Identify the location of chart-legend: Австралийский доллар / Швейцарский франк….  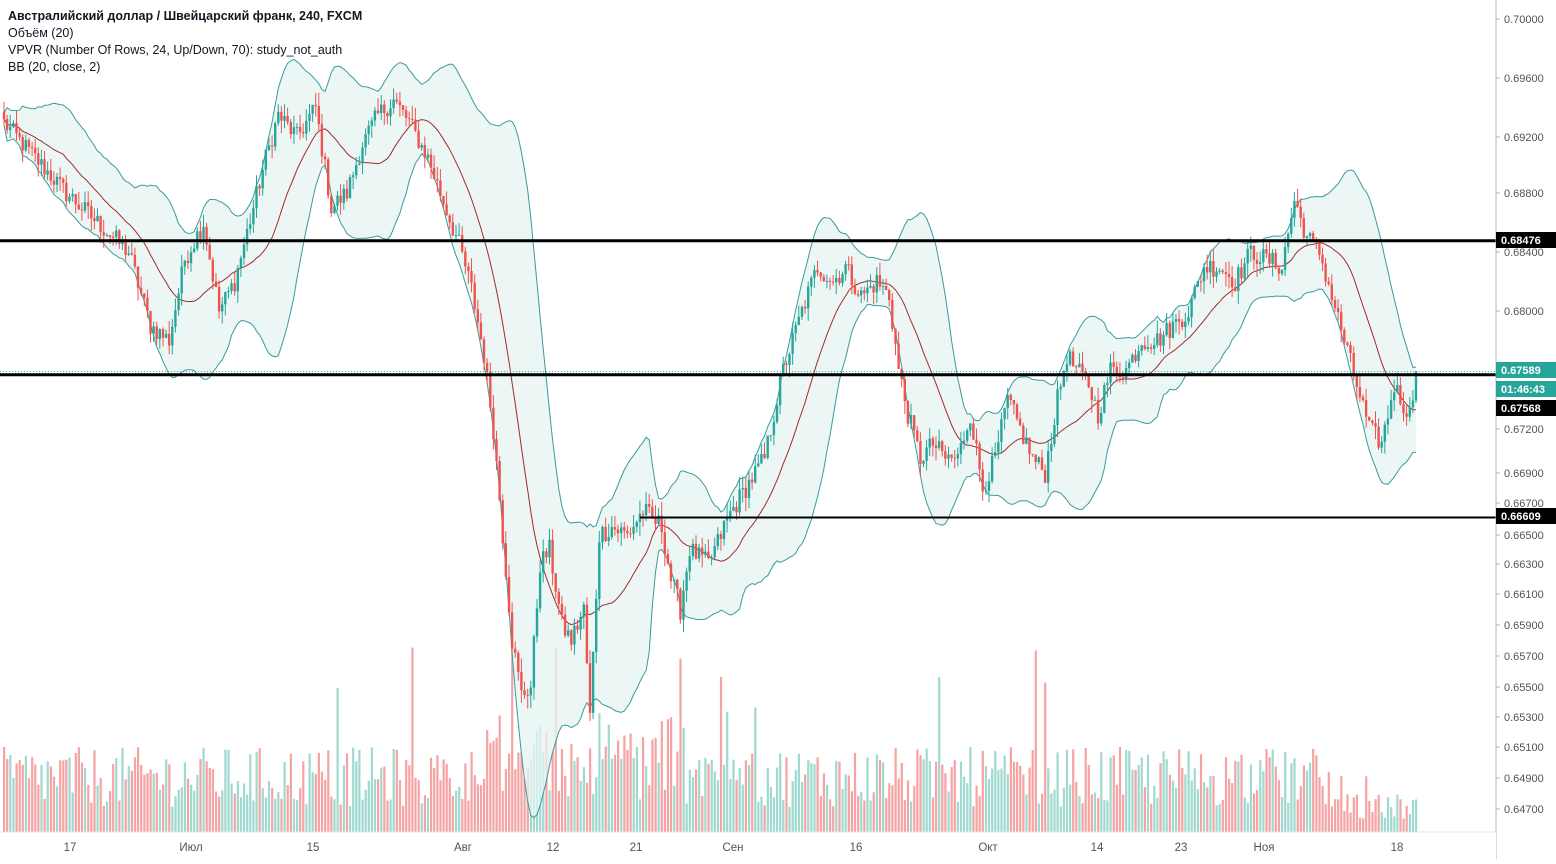
(185, 42).